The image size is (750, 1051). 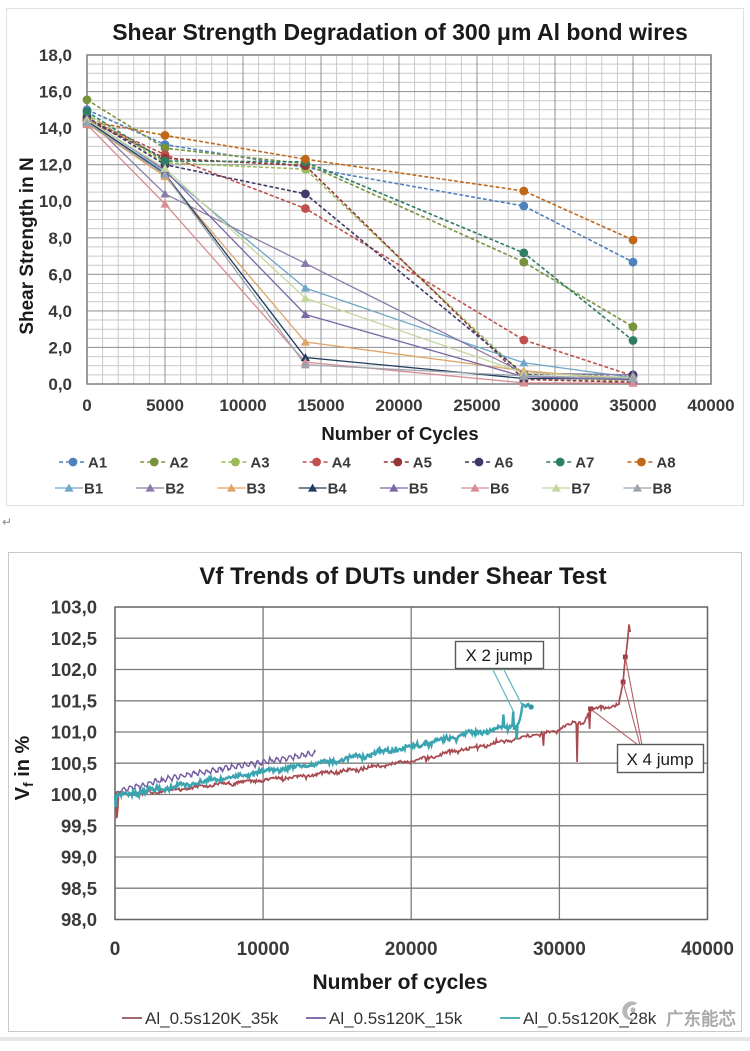 What do you see at coordinates (79, 857) in the screenshot?
I see `svg-text: 99,0` at bounding box center [79, 857].